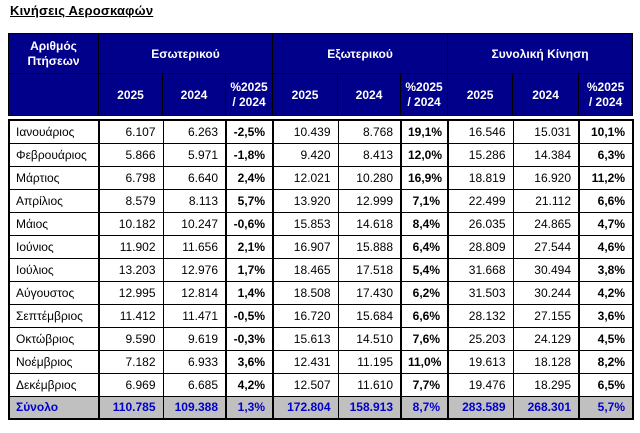 This screenshot has height=433, width=640. What do you see at coordinates (369, 407) in the screenshot?
I see `value-cell: 158.913` at bounding box center [369, 407].